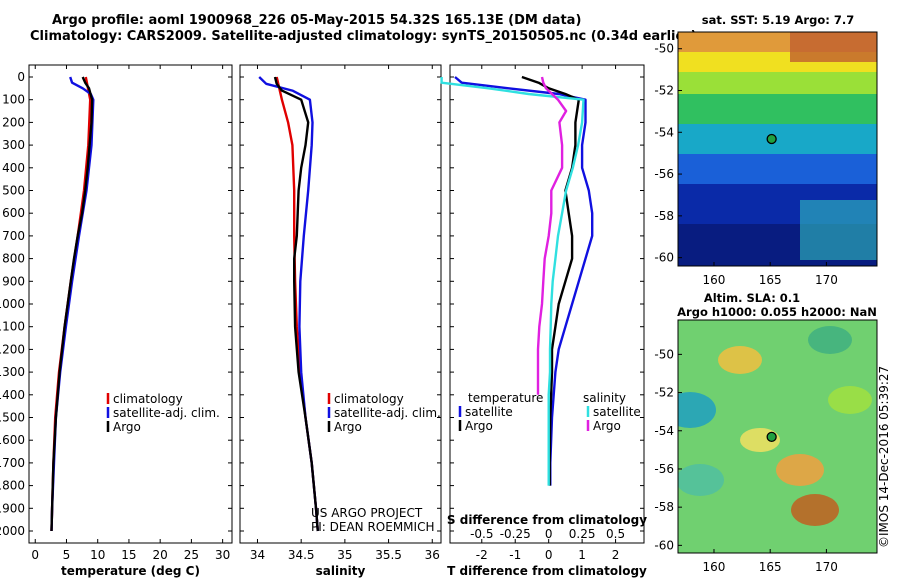 The height and width of the screenshot is (580, 900). I want to click on credit-line-1: US ARGO PROJECT, so click(367, 513).